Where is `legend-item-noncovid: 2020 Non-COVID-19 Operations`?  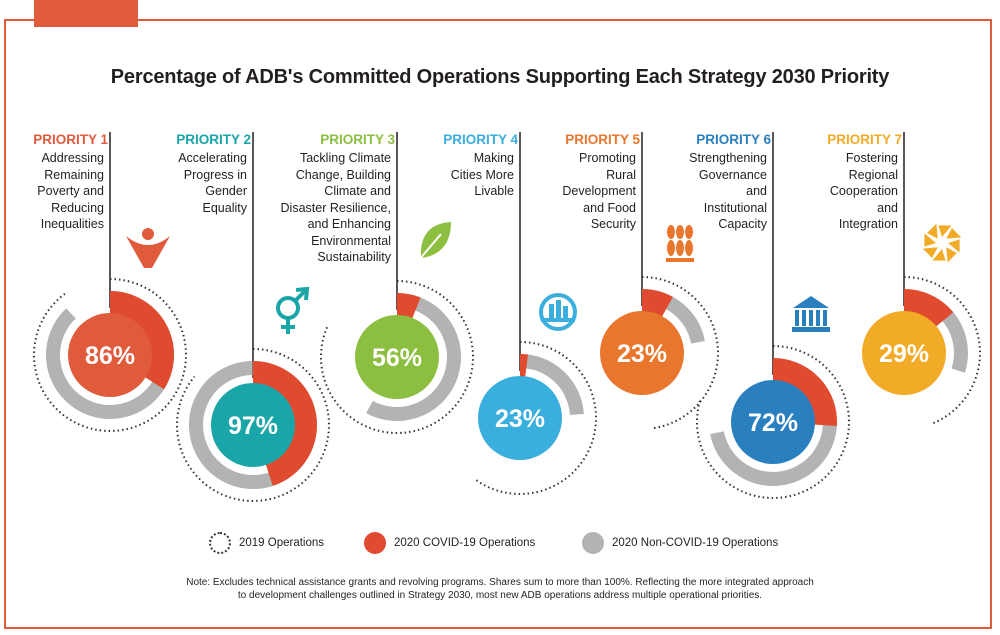 legend-item-noncovid: 2020 Non-COVID-19 Operations is located at coordinates (680, 543).